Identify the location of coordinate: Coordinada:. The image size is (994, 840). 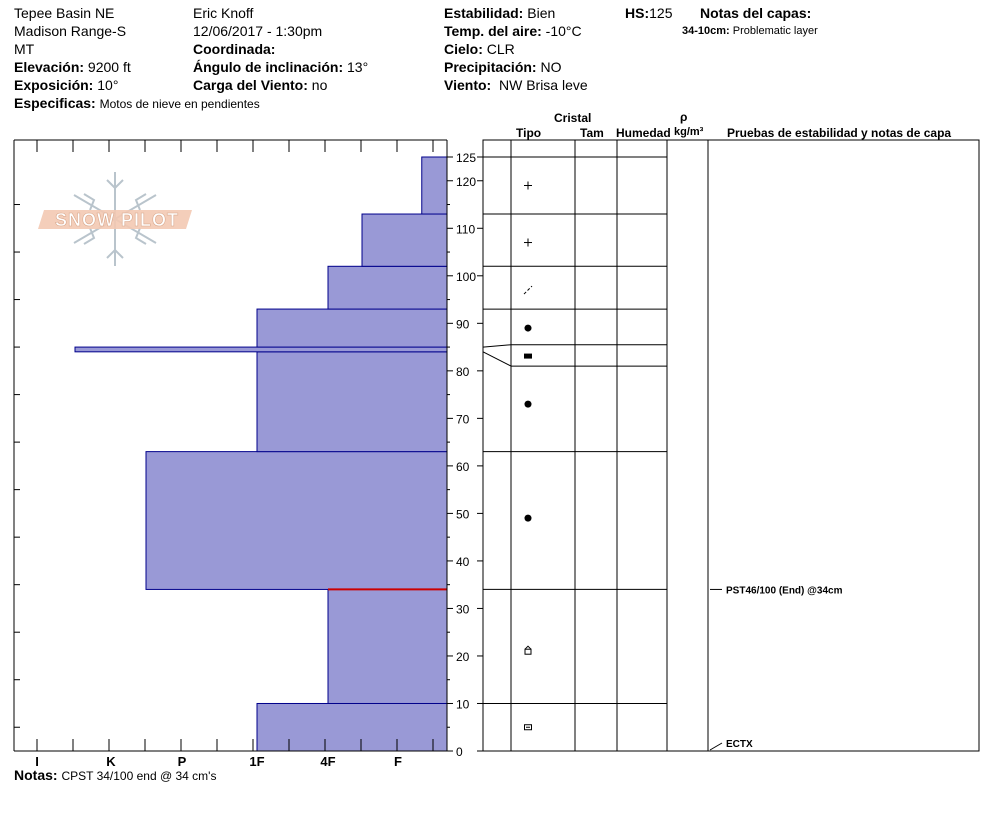
(234, 49).